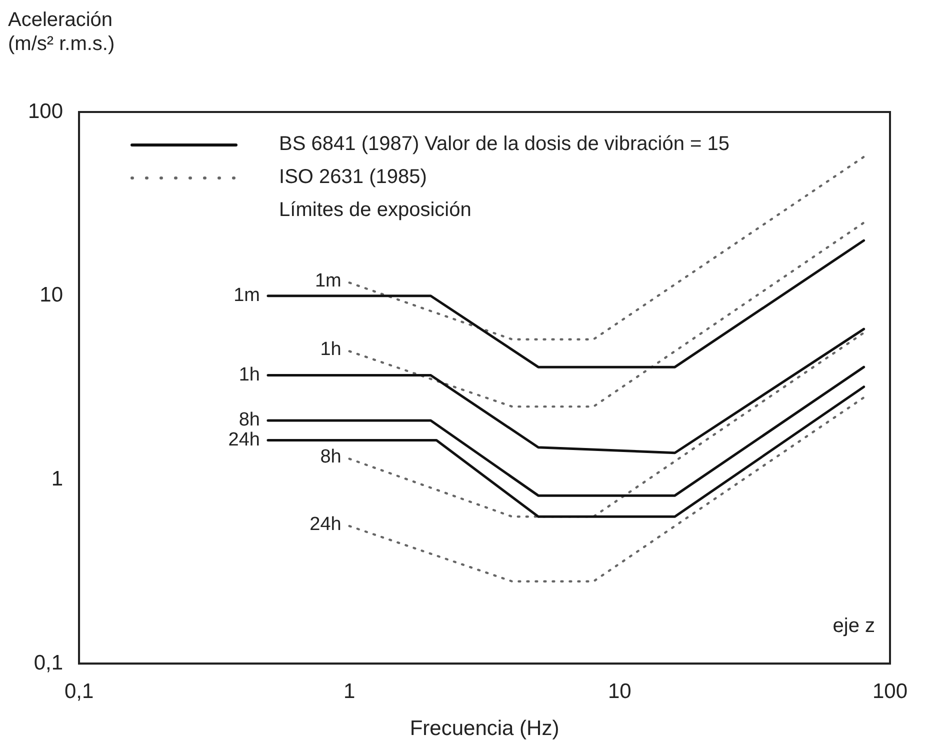  What do you see at coordinates (57, 479) in the screenshot?
I see `y-tick-label: 1` at bounding box center [57, 479].